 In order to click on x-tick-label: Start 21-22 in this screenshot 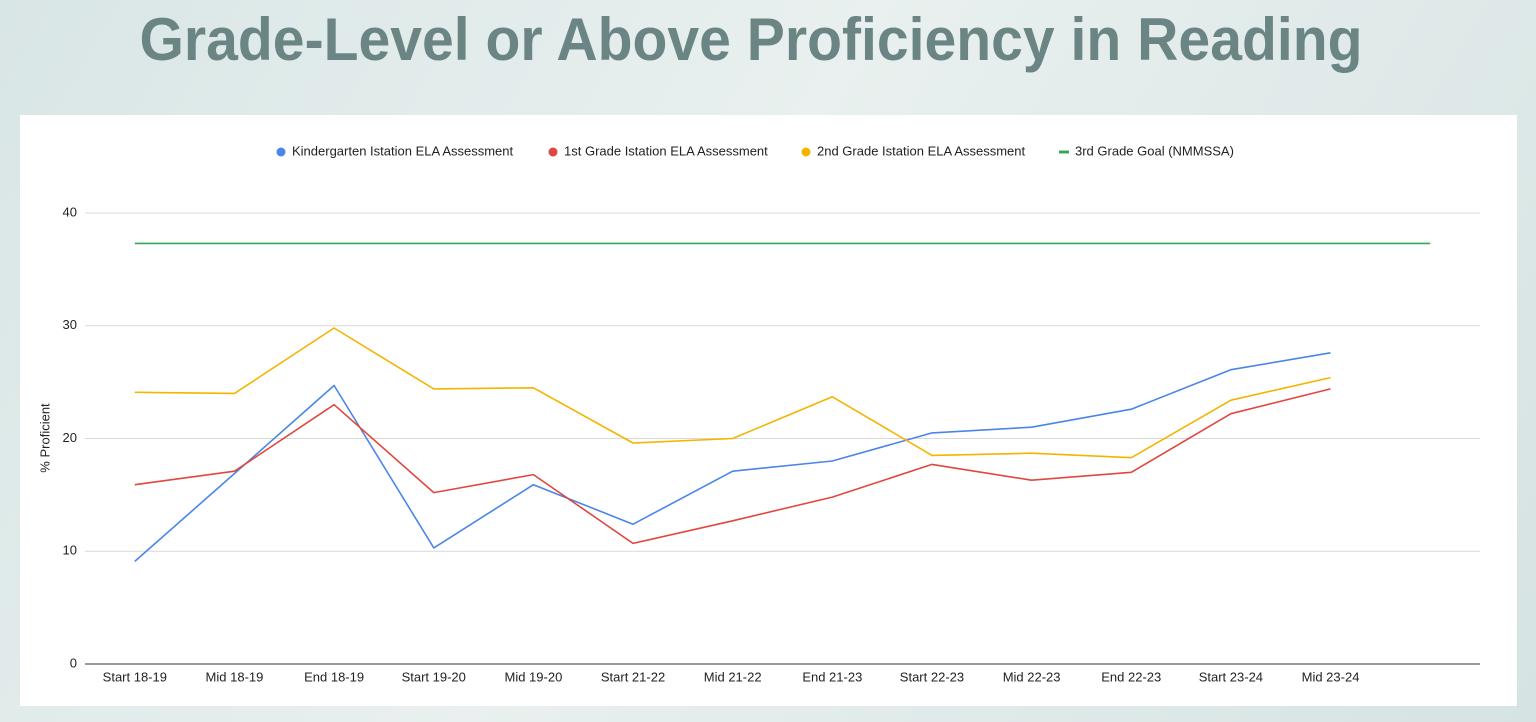, I will do `click(633, 676)`.